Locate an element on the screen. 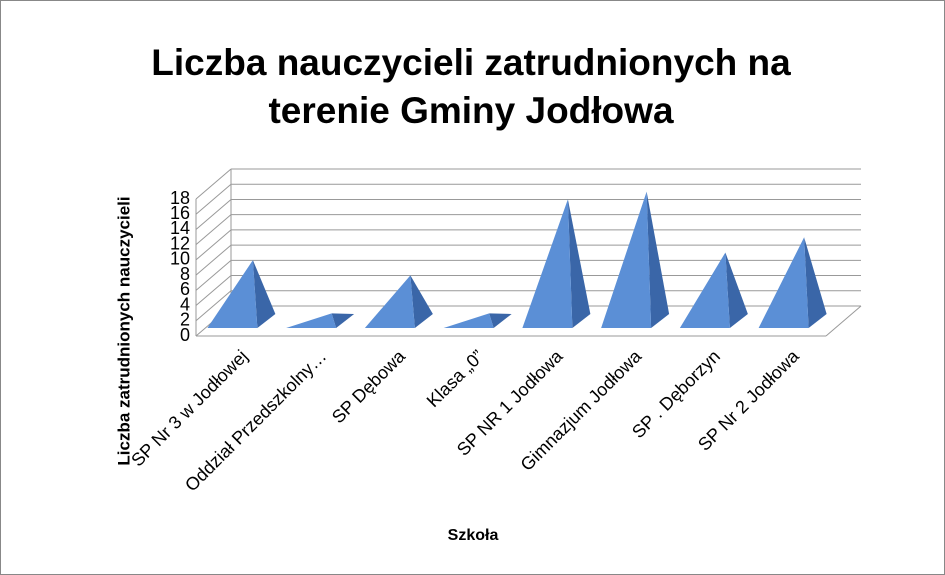 Image resolution: width=945 pixels, height=575 pixels. y-tick-label: 6 is located at coordinates (185, 289).